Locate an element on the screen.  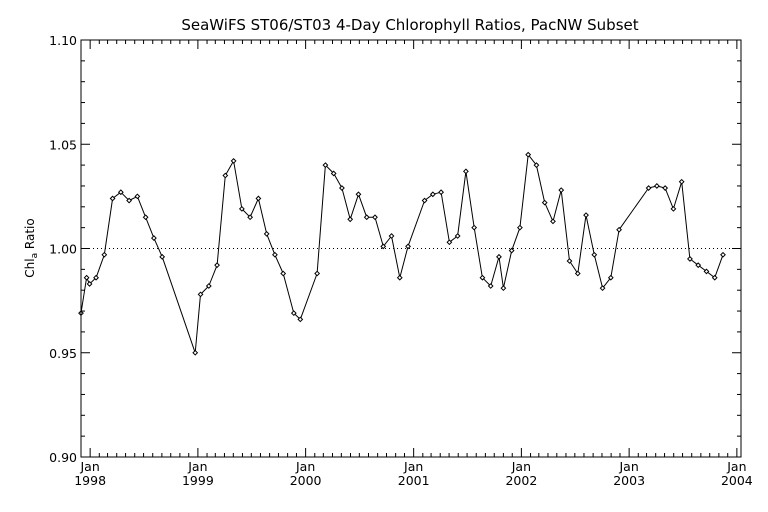
x-tick-year-label: 2004 is located at coordinates (737, 480).